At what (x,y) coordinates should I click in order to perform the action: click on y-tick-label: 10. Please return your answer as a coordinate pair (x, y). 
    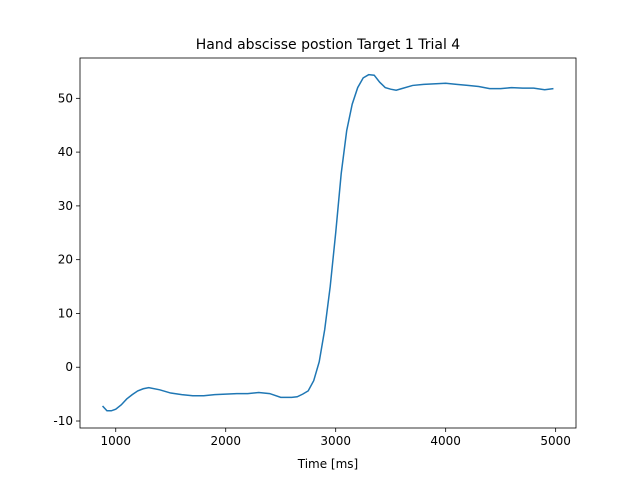
    Looking at the image, I should click on (65, 313).